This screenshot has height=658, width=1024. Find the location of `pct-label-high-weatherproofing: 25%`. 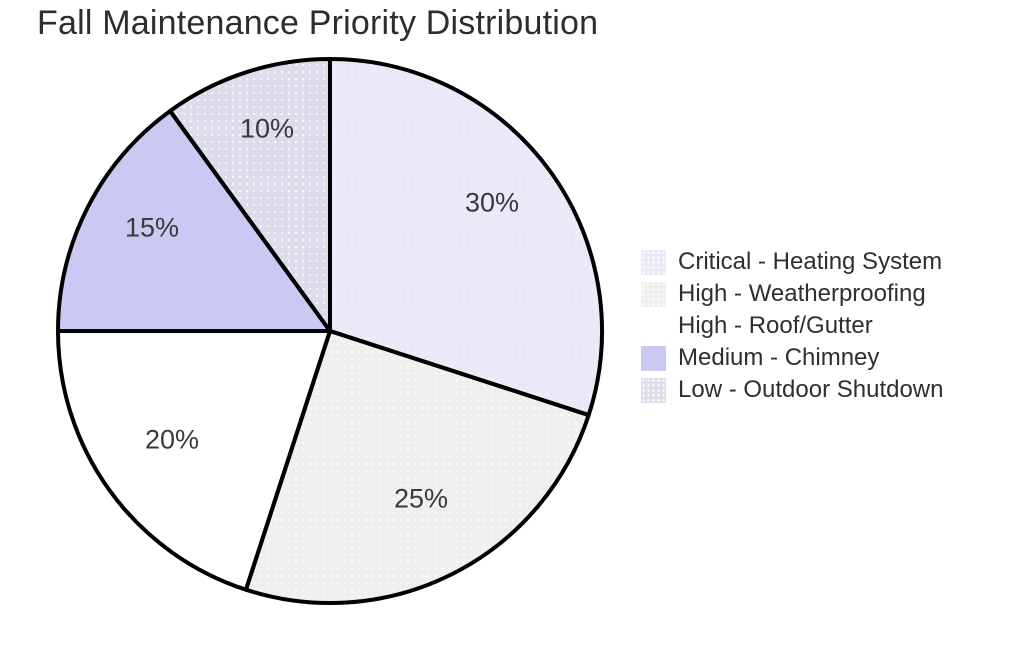

pct-label-high-weatherproofing: 25% is located at coordinates (421, 498).